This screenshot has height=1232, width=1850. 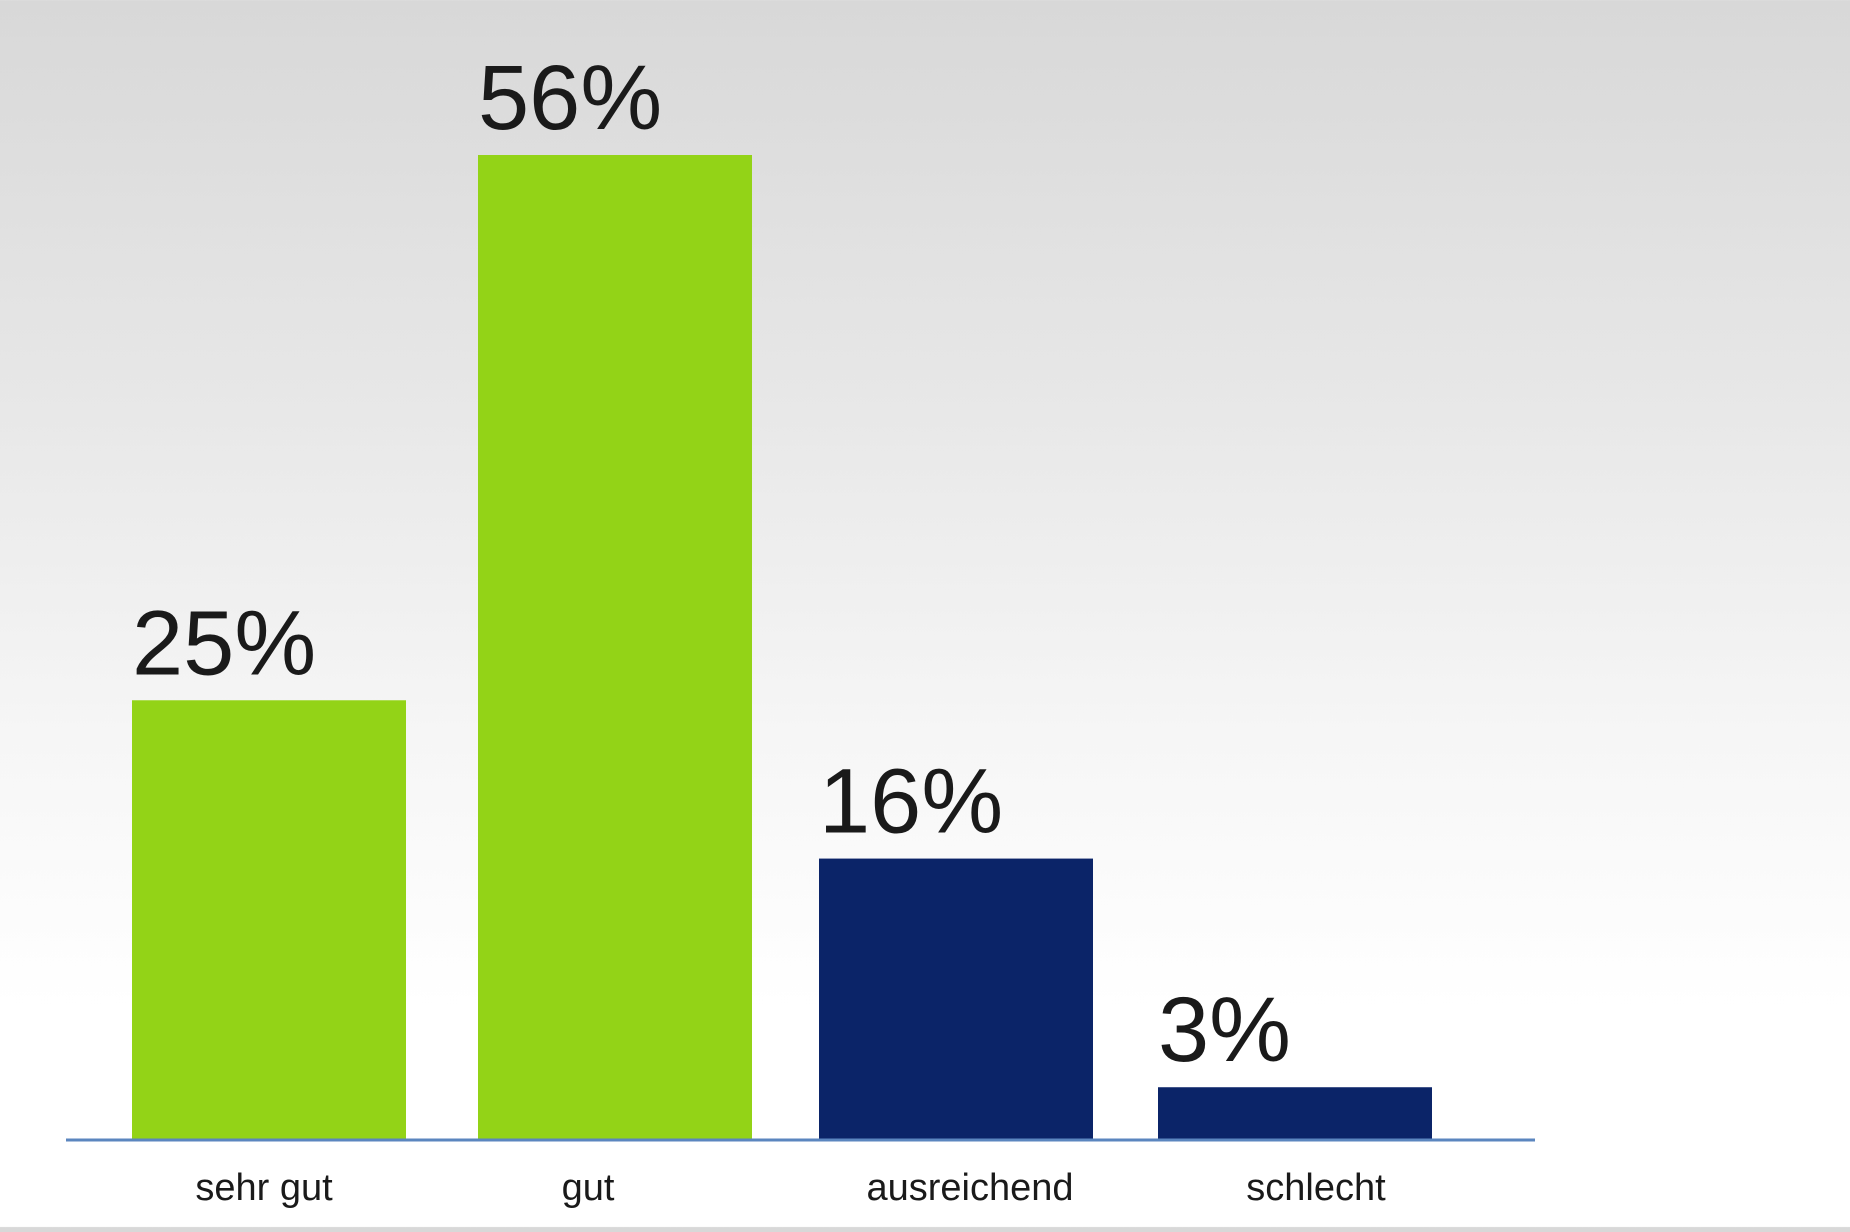 I want to click on category-label-gut: gut, so click(x=588, y=1188).